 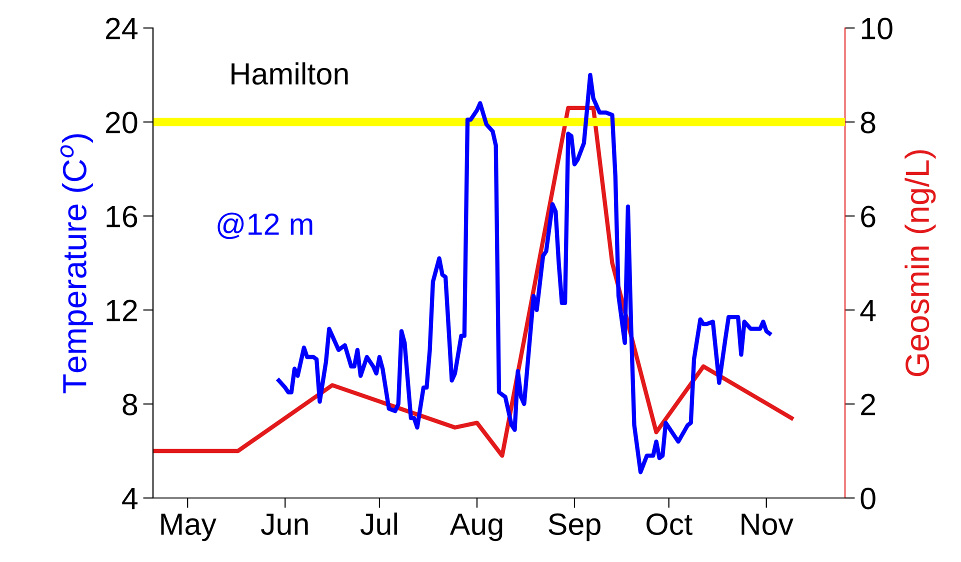 I want to click on y2-axis-title: Geosmin (ng/L), so click(x=920, y=263).